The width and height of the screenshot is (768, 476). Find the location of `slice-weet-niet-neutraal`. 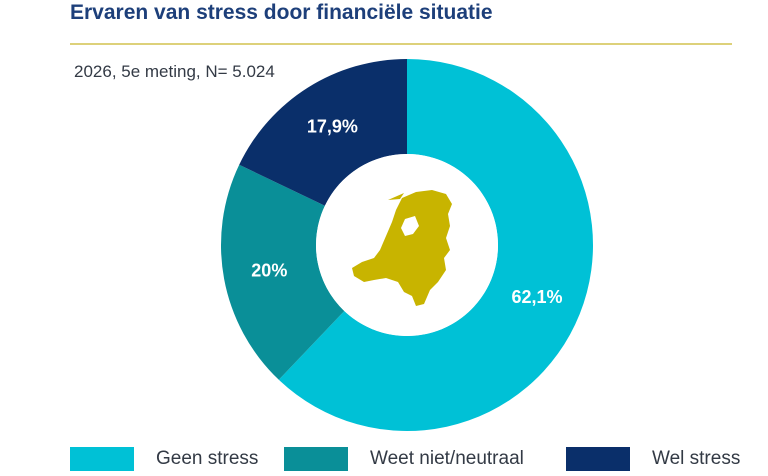

slice-weet-niet-neutraal is located at coordinates (282, 272).